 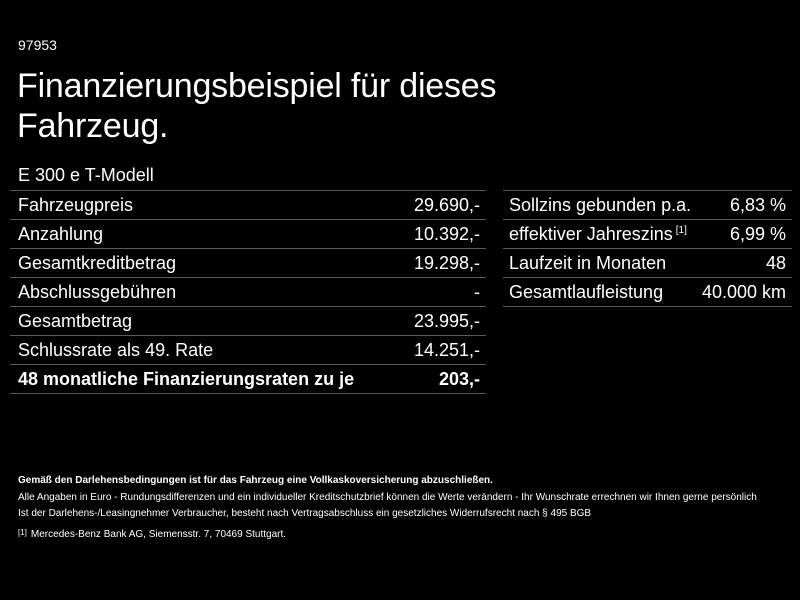 What do you see at coordinates (75, 320) in the screenshot?
I see `row-label: Gesamtbetrag` at bounding box center [75, 320].